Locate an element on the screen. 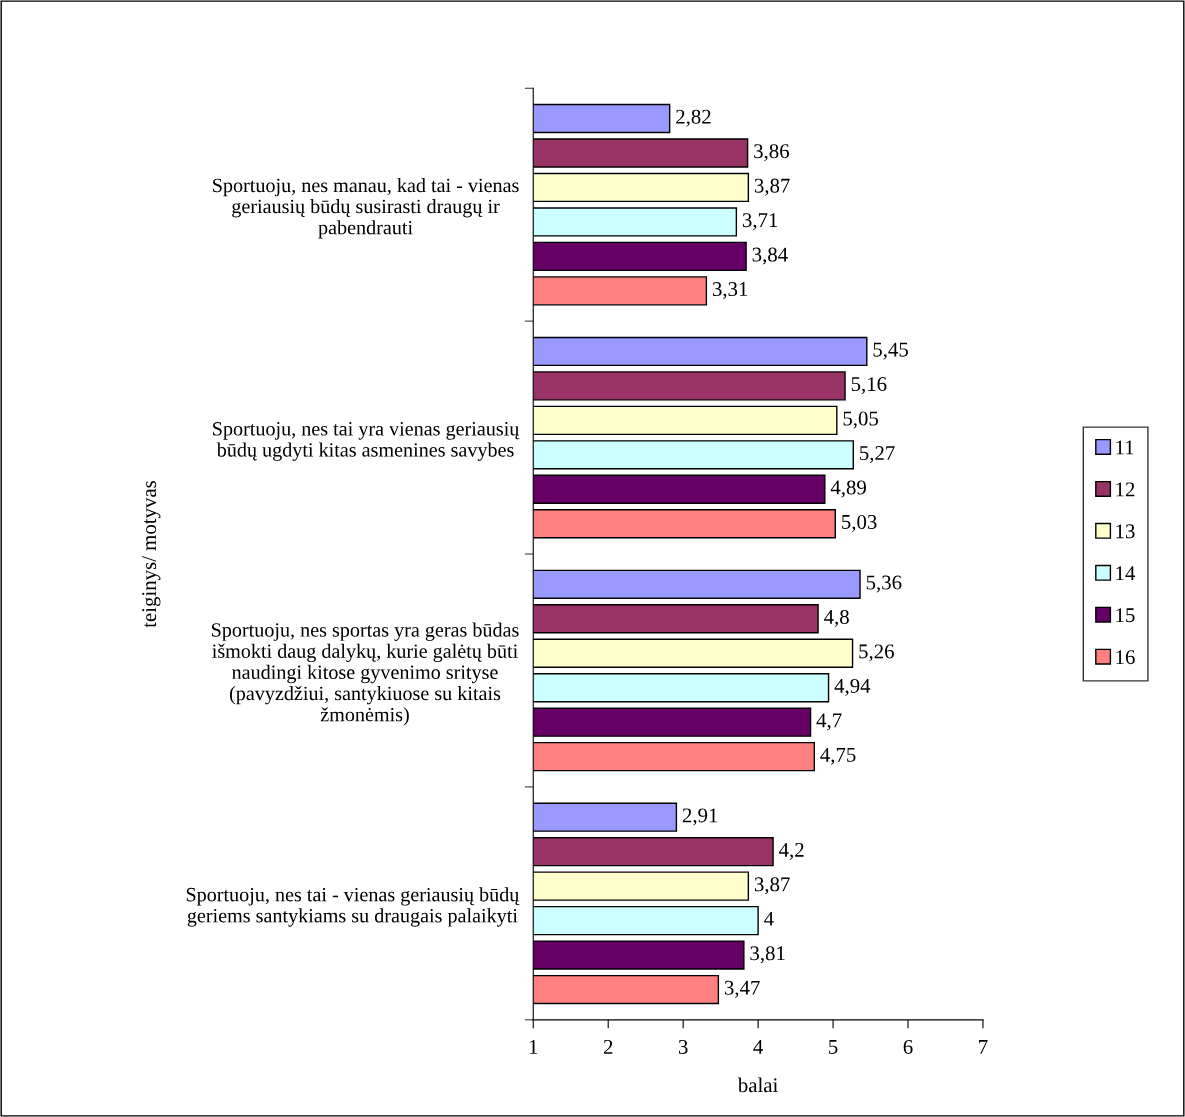 This screenshot has height=1117, width=1185. data-label: 3,71 is located at coordinates (760, 222).